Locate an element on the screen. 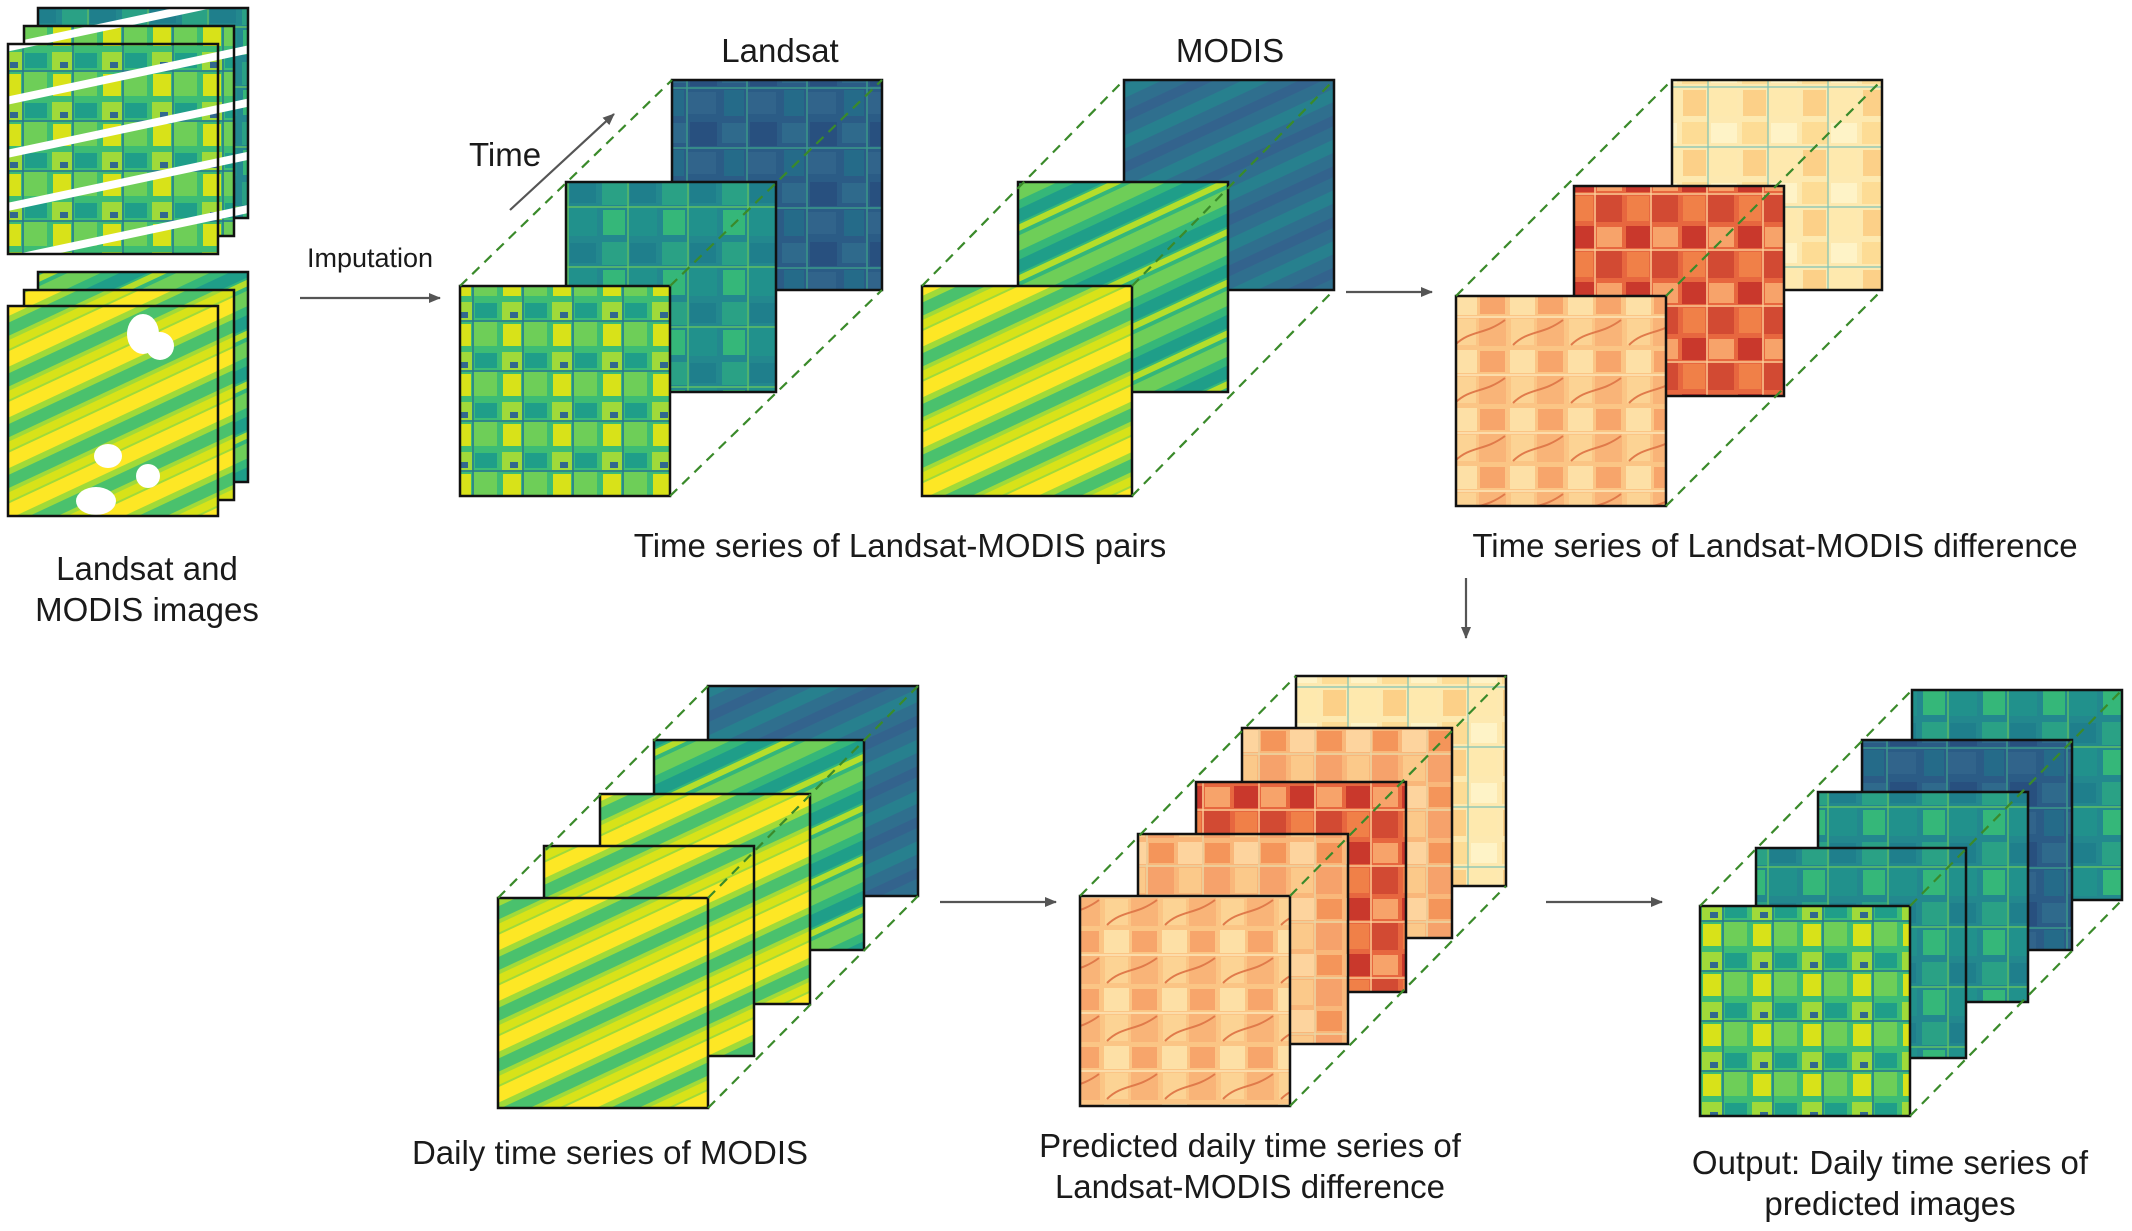  predicted-difference-connector-tl is located at coordinates (1188, 786).